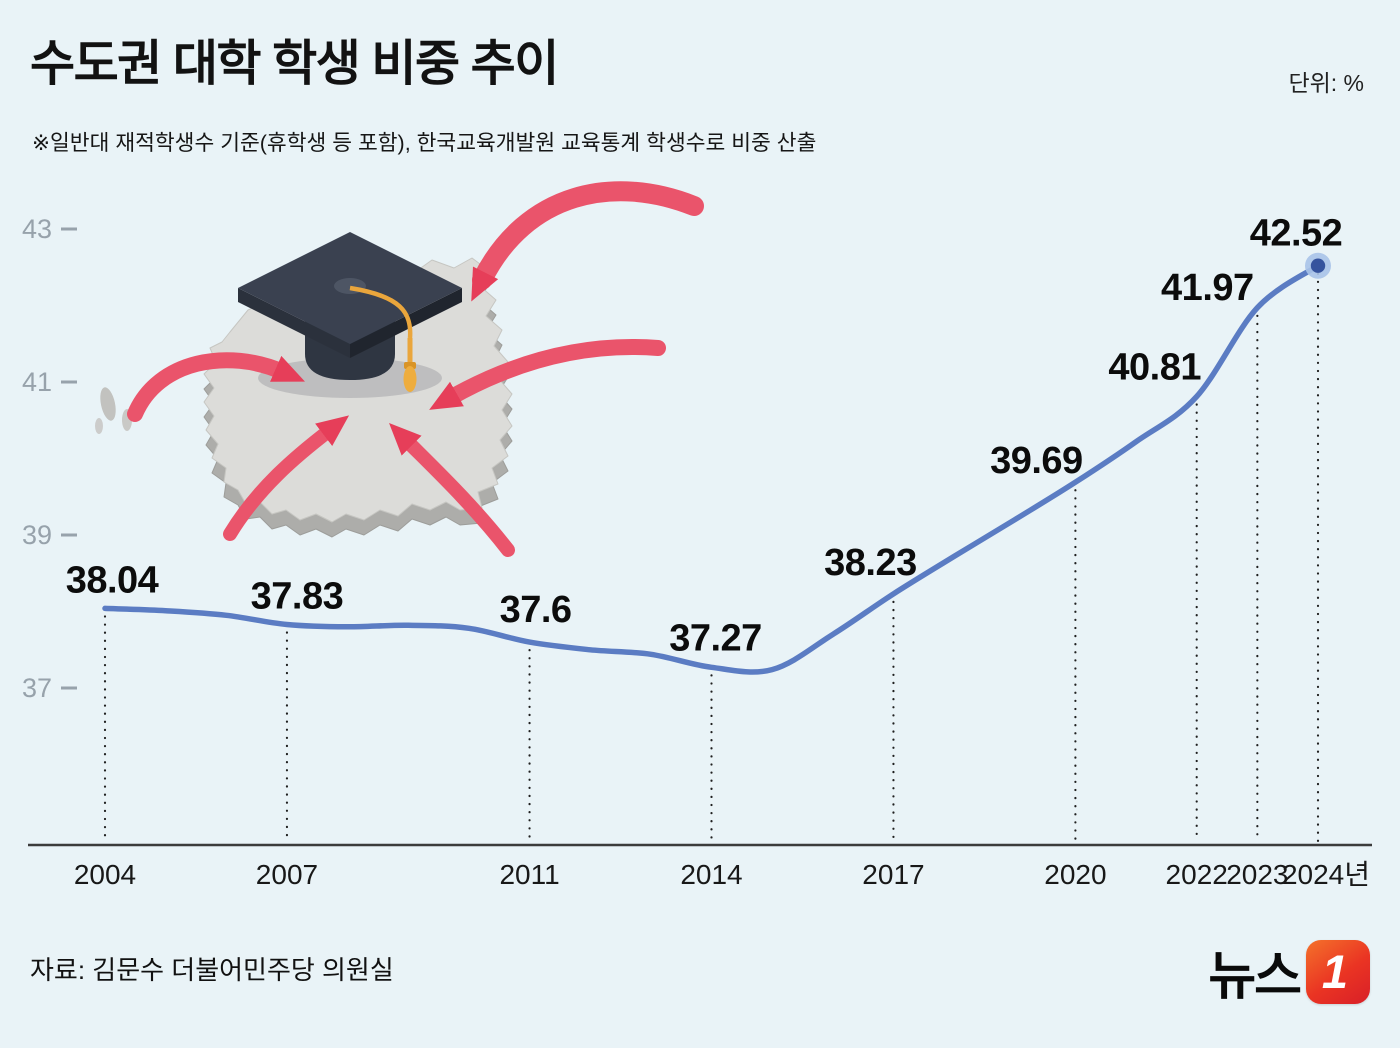  I want to click on source-credit: 자료: 김문수 더불어민주당 의원실, so click(212, 970).